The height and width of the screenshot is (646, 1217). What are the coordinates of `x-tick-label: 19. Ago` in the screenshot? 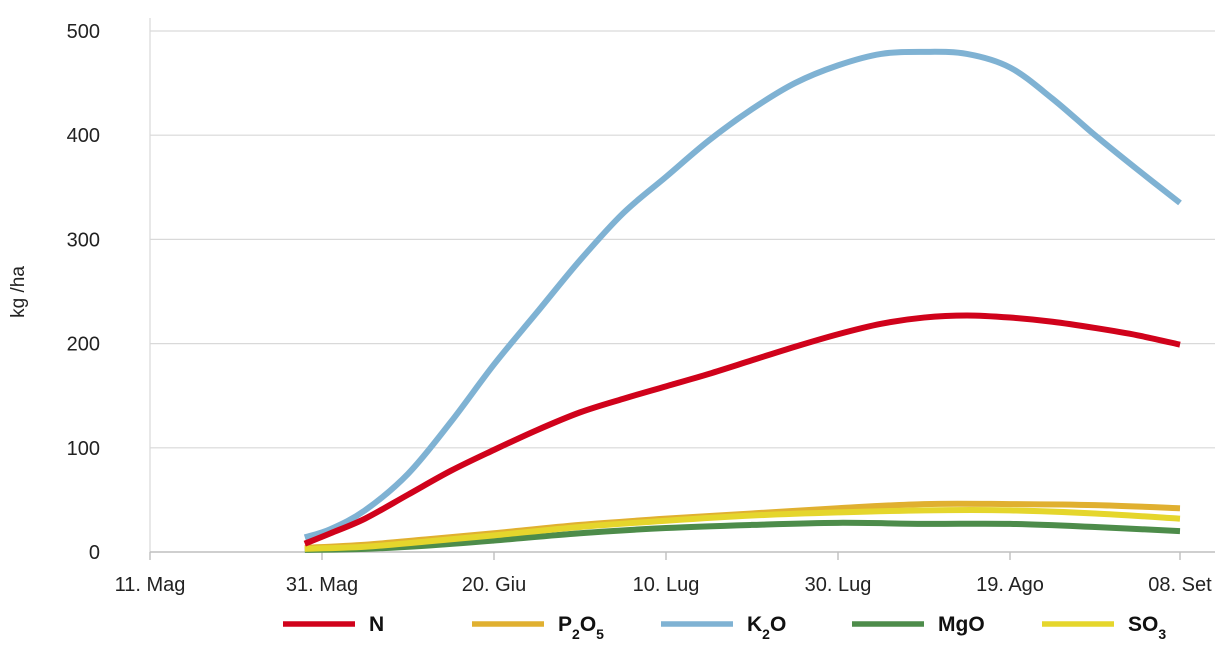 It's located at (1010, 585).